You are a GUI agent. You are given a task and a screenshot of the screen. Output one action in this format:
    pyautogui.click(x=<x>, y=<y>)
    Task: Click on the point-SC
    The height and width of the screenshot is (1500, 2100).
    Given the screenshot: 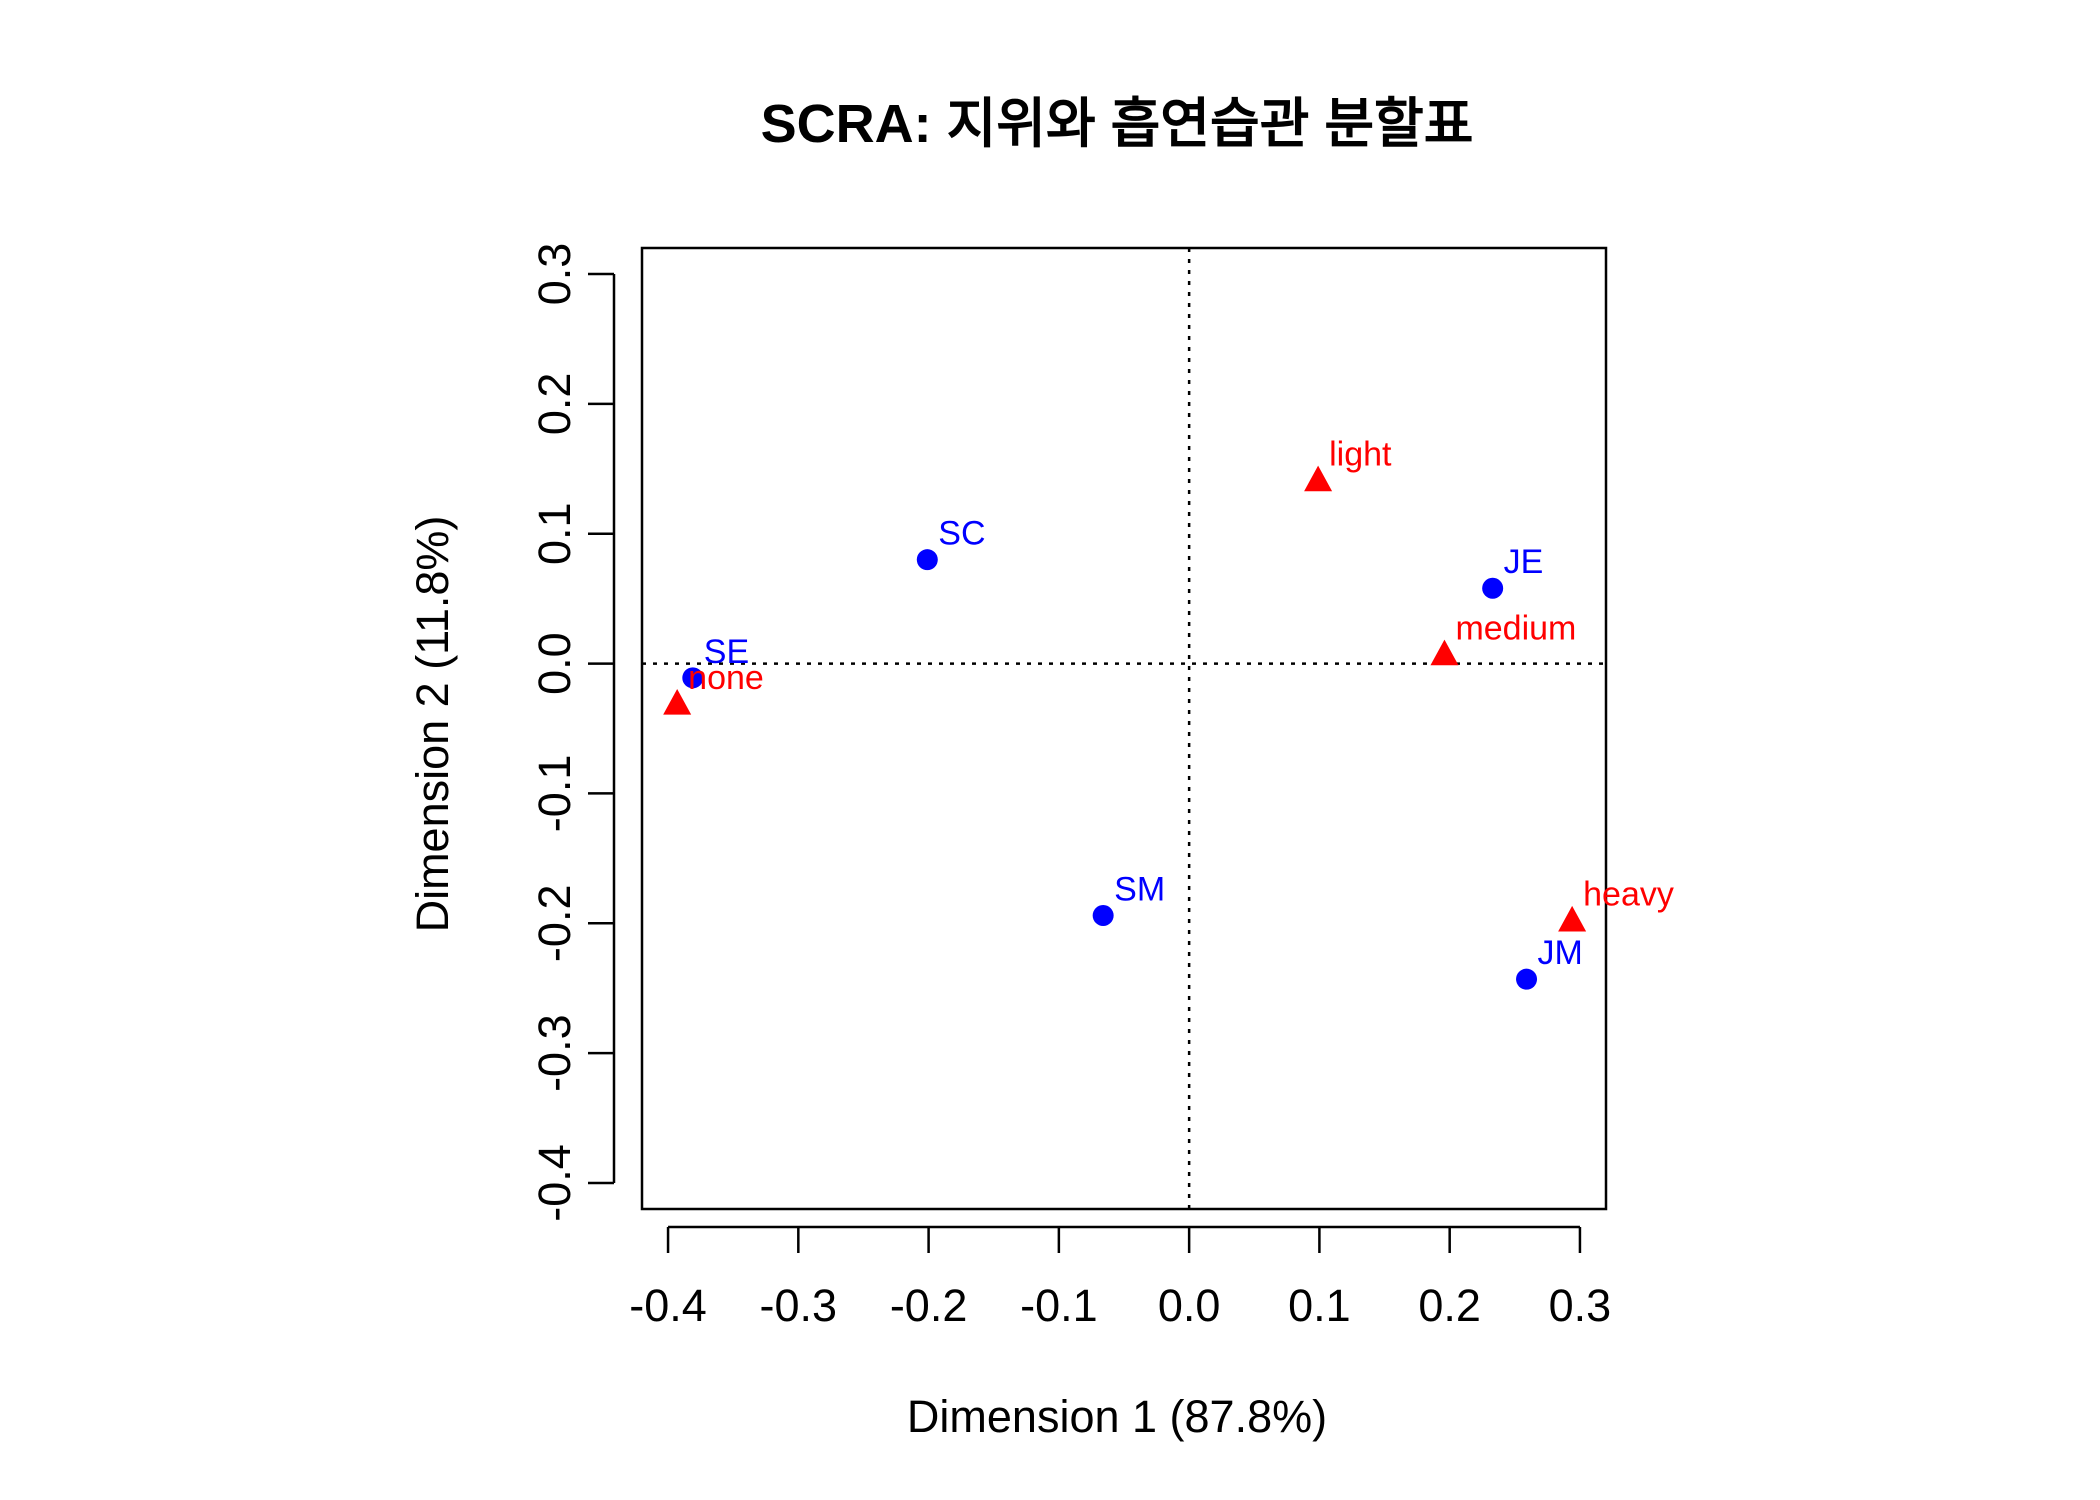 What is the action you would take?
    pyautogui.click(x=927, y=560)
    